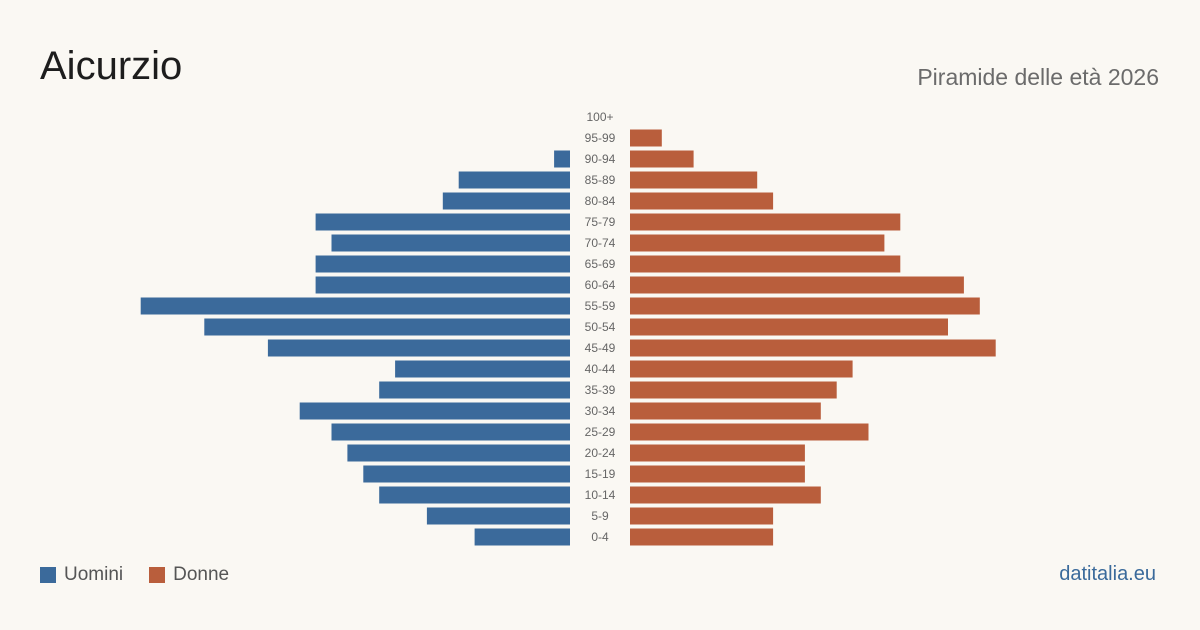 This screenshot has width=1200, height=630. Describe the element at coordinates (600, 537) in the screenshot. I see `age-label: 0-4` at that location.